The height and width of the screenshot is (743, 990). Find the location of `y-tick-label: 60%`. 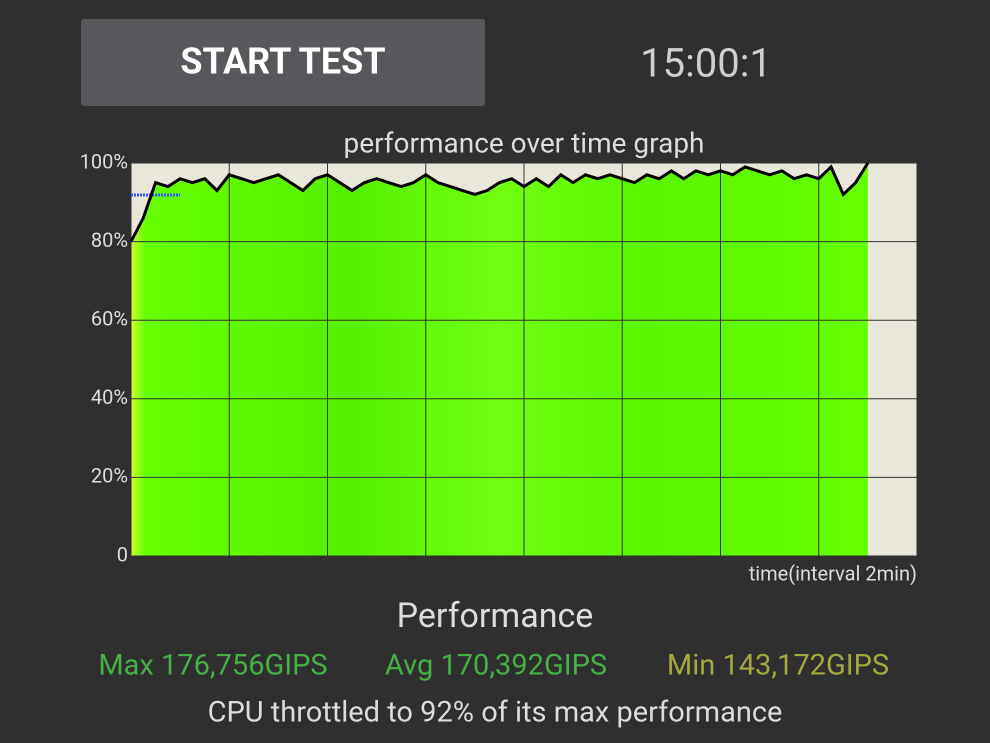

y-tick-label: 60% is located at coordinates (109, 318).